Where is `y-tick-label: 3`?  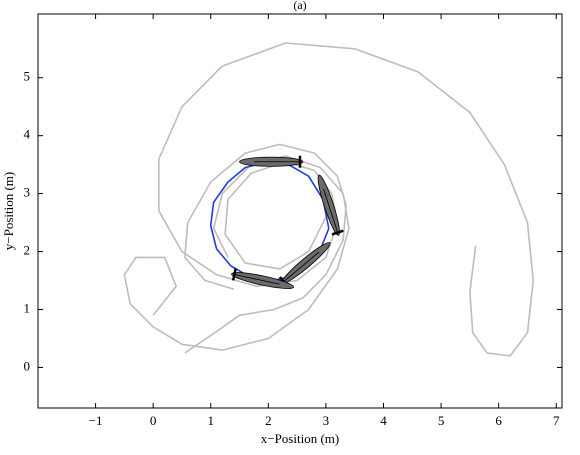 y-tick-label: 3 is located at coordinates (27, 192).